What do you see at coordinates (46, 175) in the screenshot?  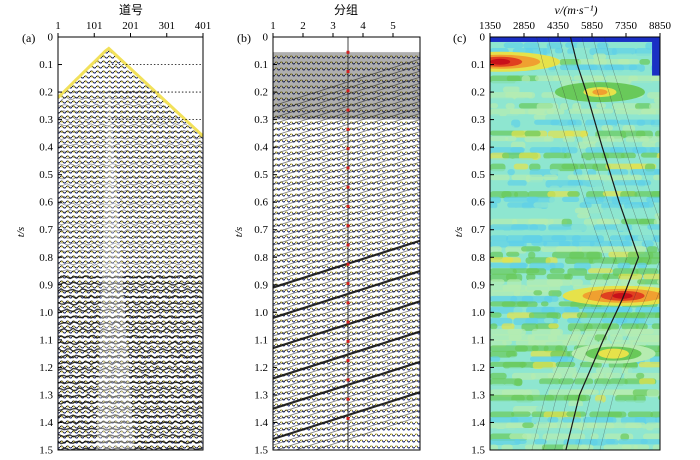 I see `y-tick-label: 0.5` at bounding box center [46, 175].